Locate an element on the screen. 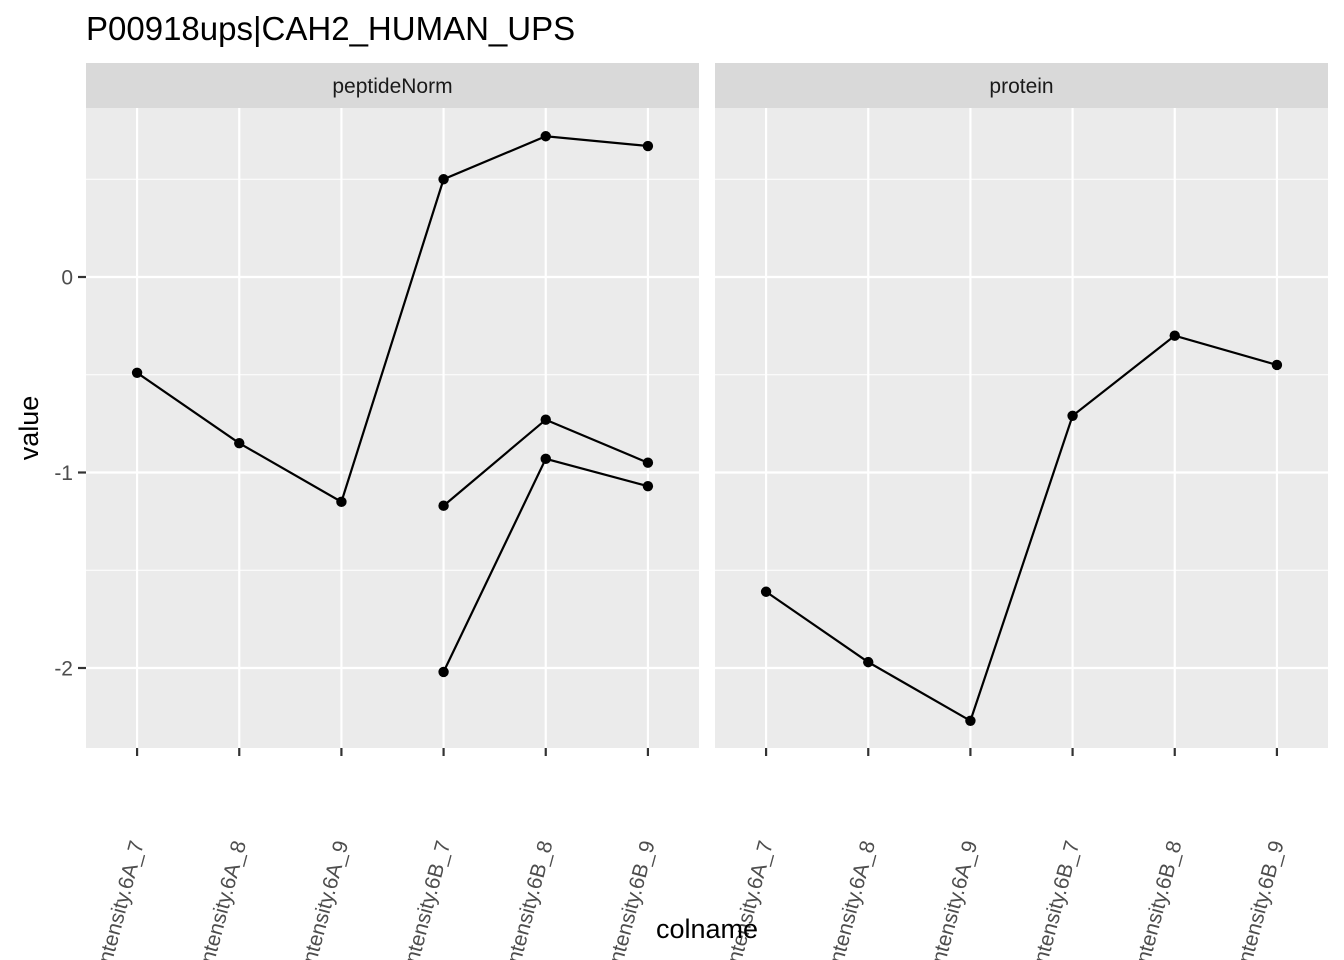 The height and width of the screenshot is (960, 1344). x-axis-title: colname is located at coordinates (707, 929).